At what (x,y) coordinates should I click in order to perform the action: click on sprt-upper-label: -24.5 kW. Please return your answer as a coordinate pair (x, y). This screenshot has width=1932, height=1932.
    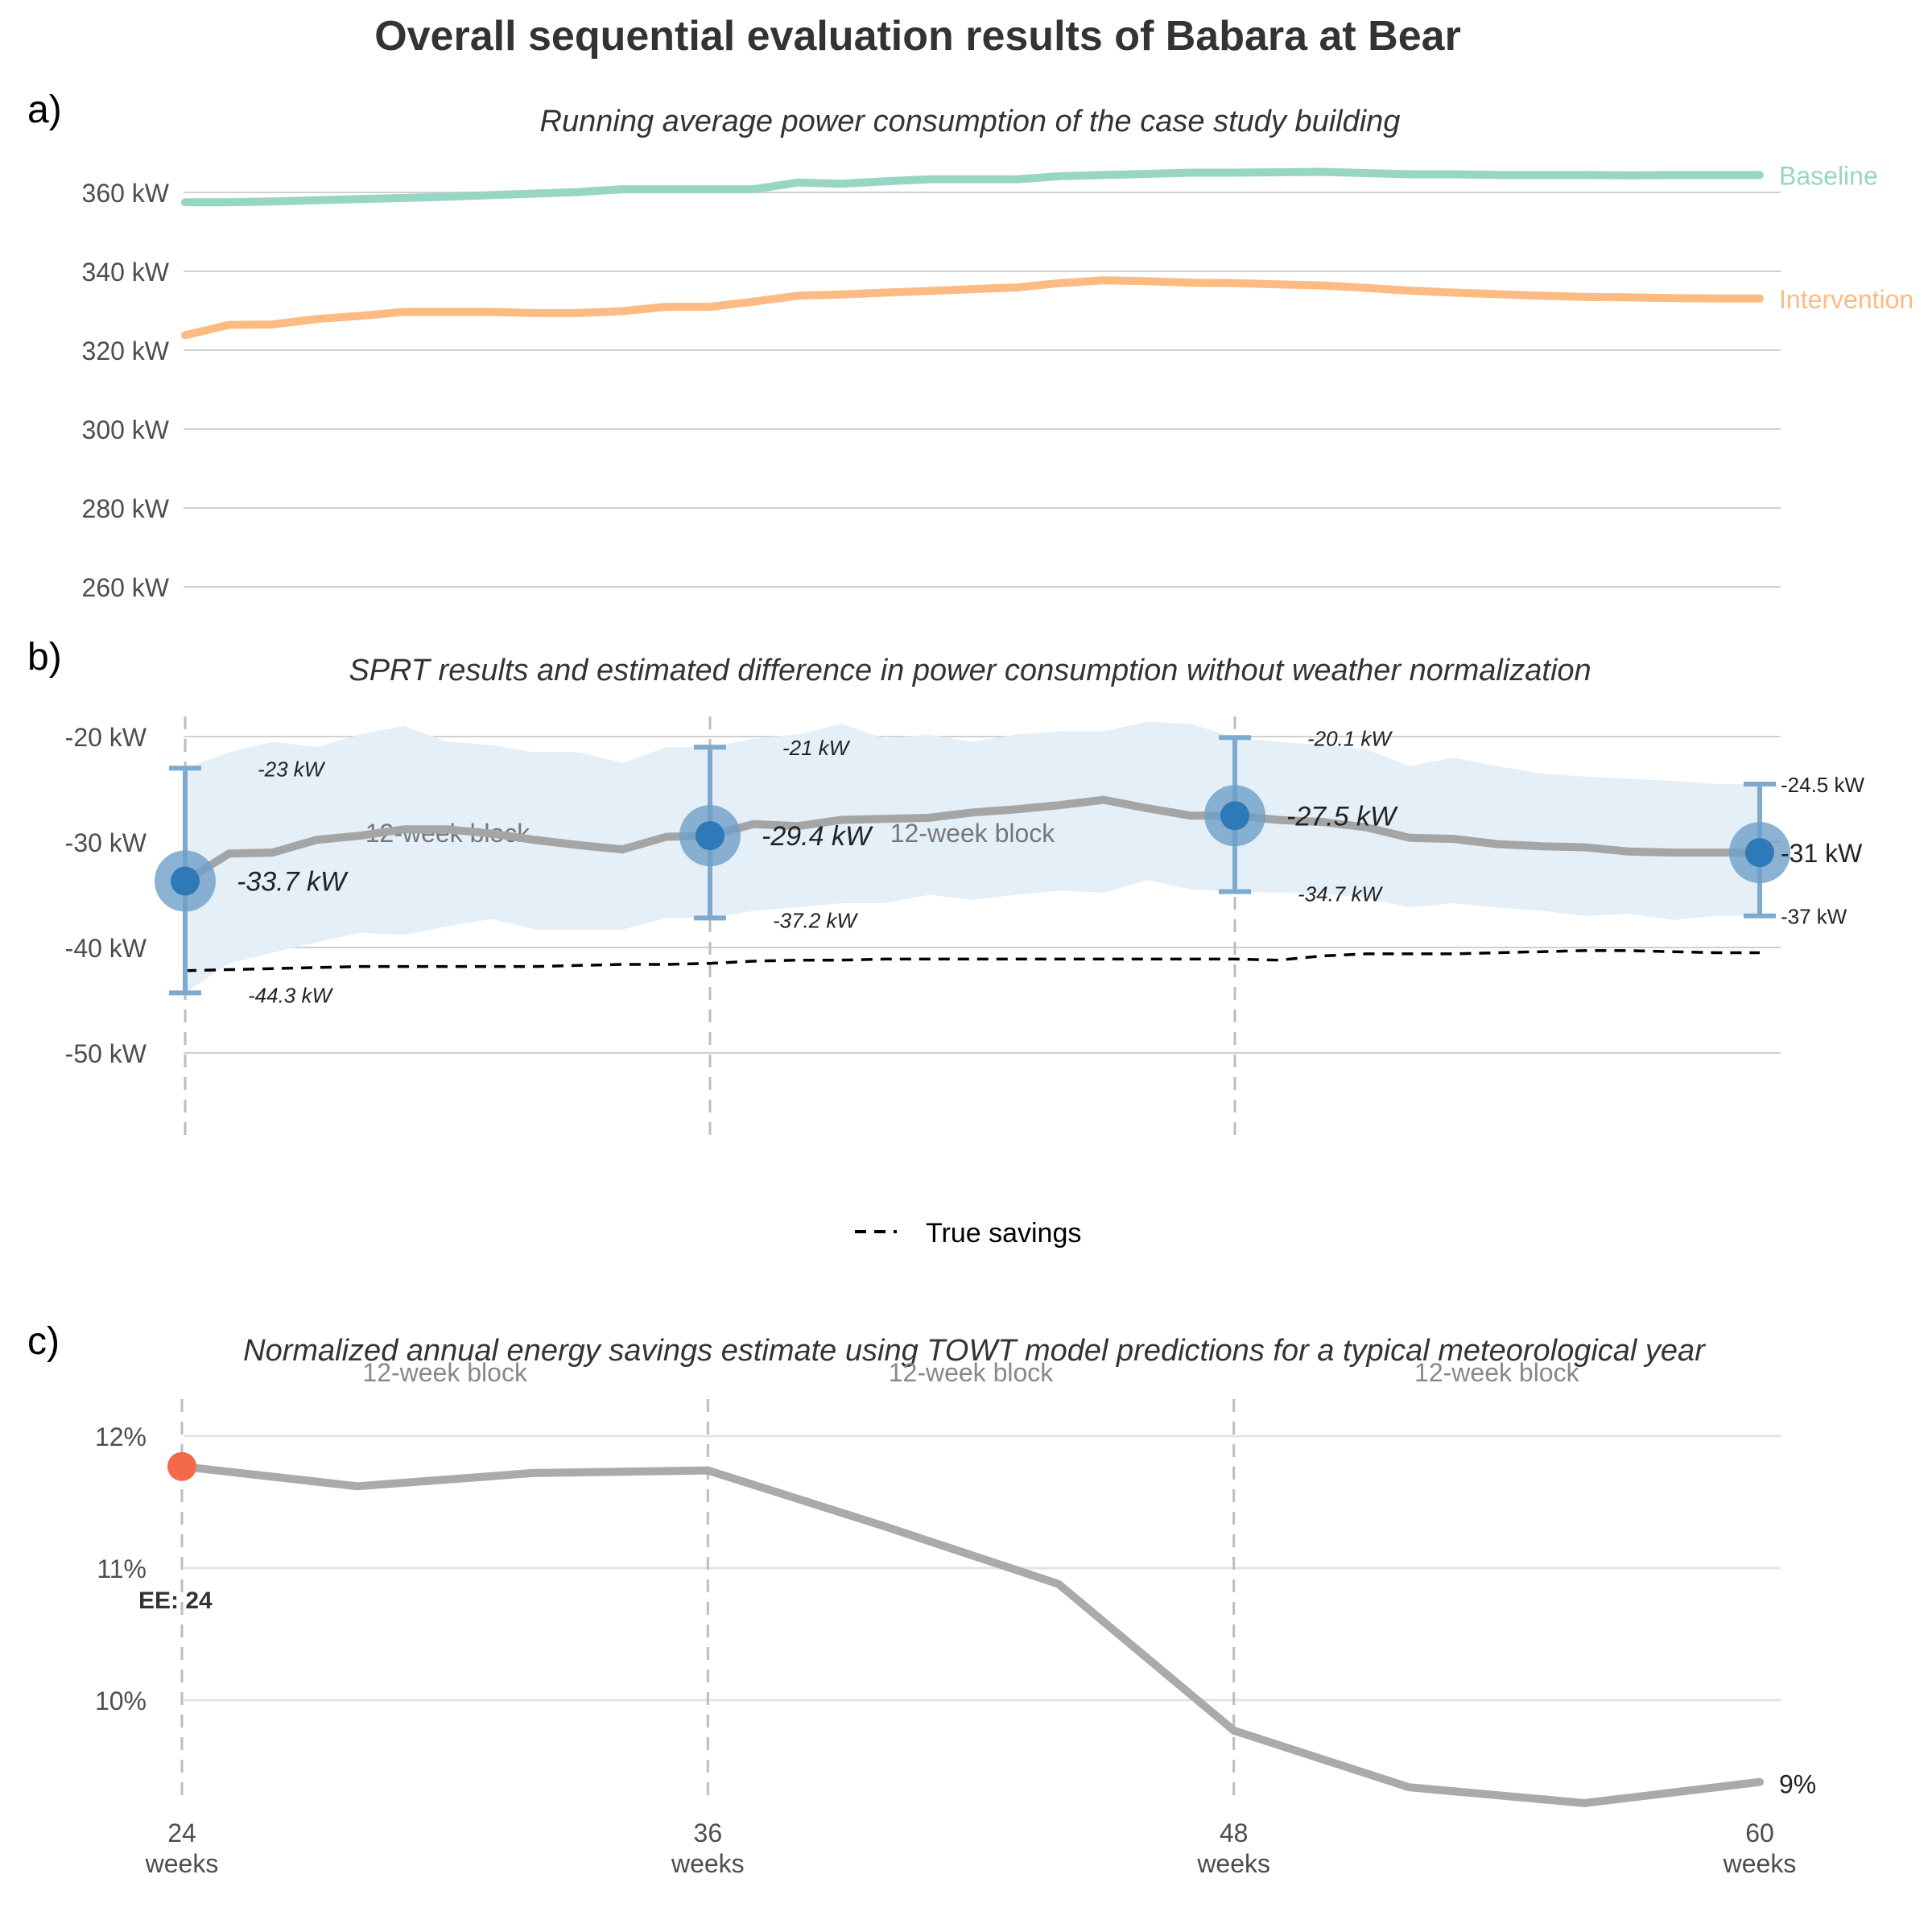
    Looking at the image, I should click on (1822, 785).